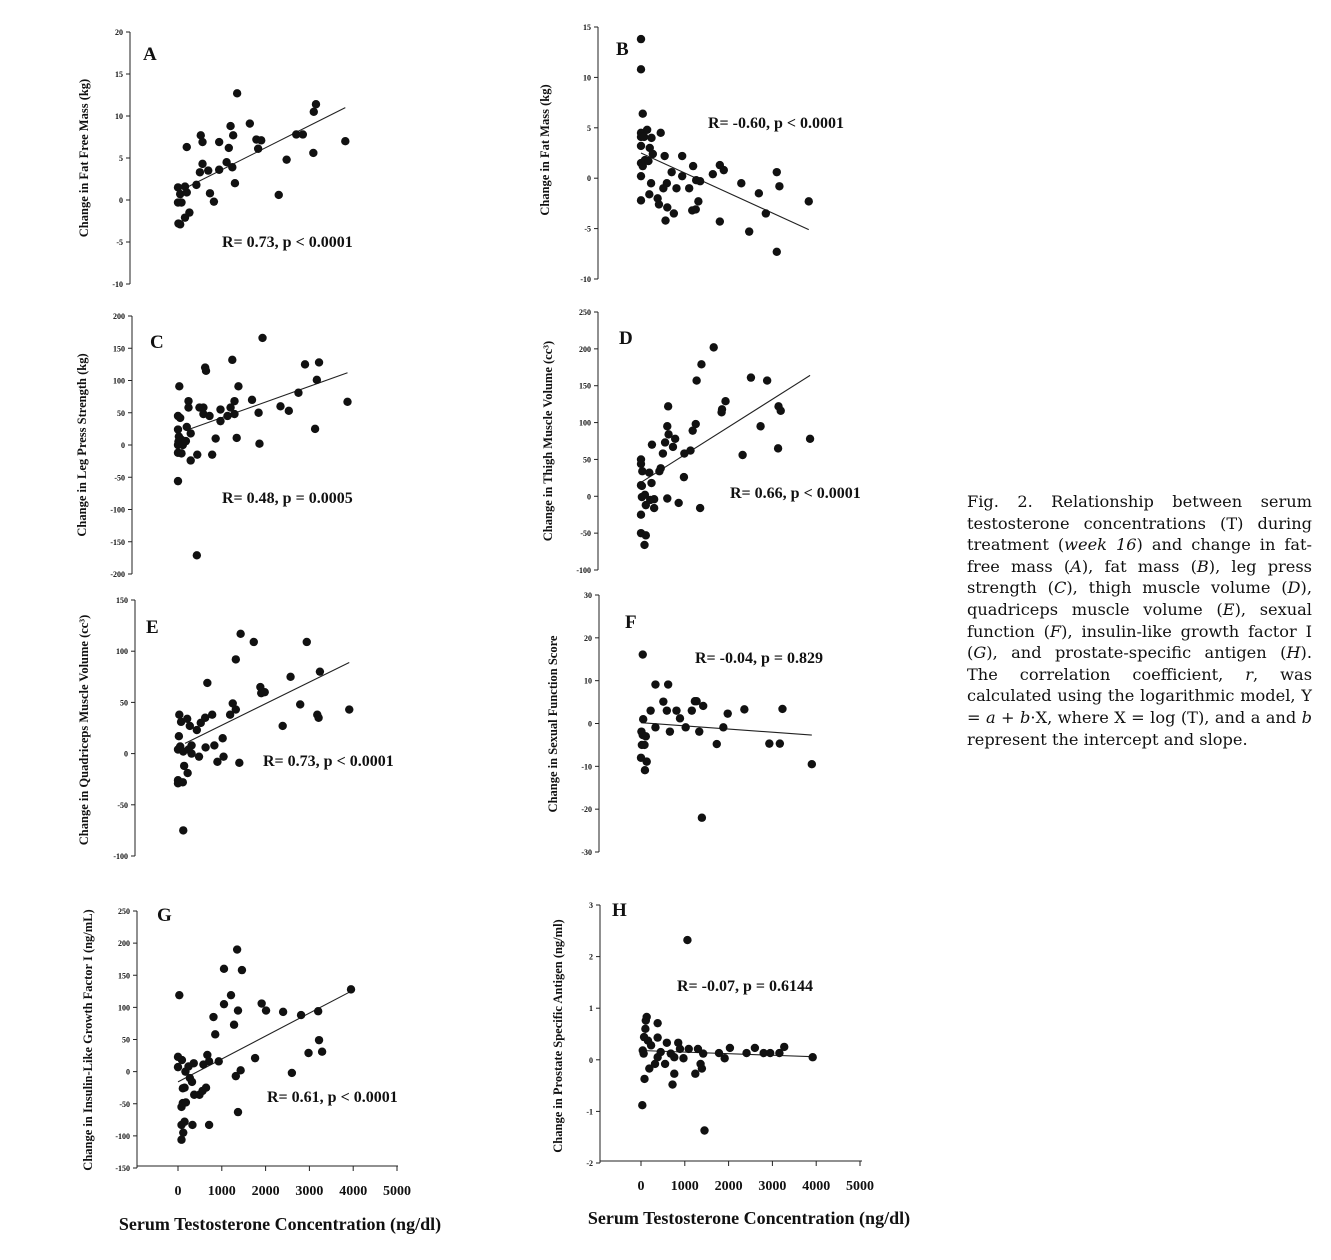  Describe the element at coordinates (267, 702) in the screenshot. I see `regression-line` at that location.